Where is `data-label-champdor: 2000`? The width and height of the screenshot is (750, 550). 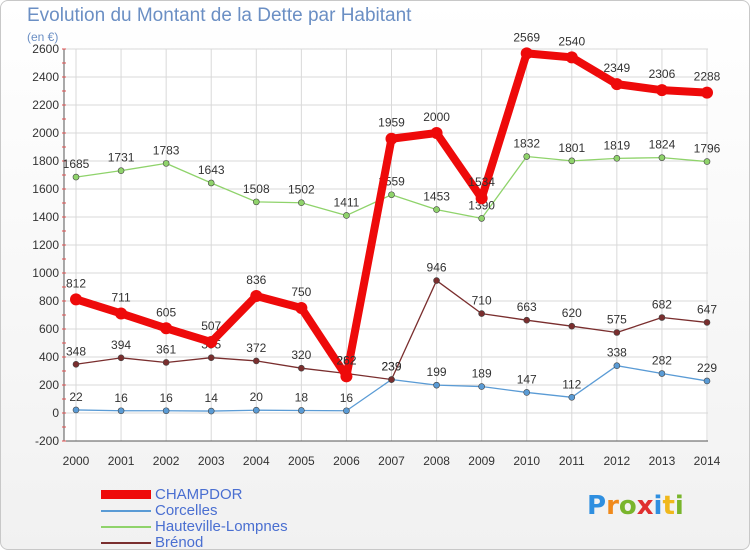
data-label-champdor: 2000 is located at coordinates (436, 117).